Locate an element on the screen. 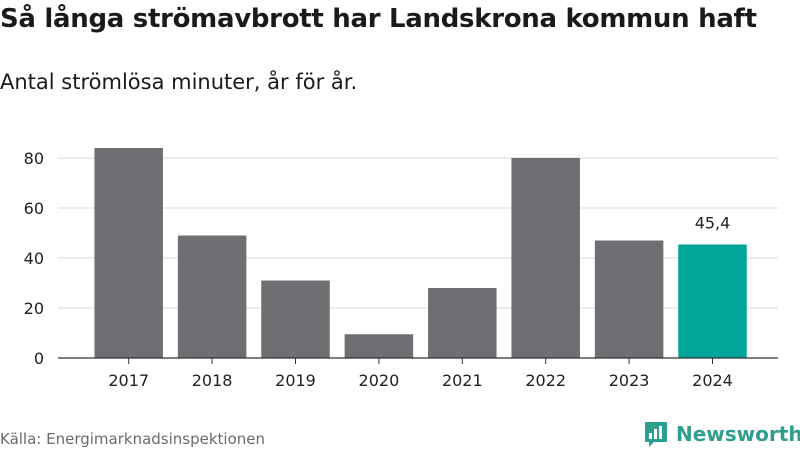 This screenshot has width=800, height=450. y-axis-tick-labels: 0 20 40 60 80 is located at coordinates (34, 258).